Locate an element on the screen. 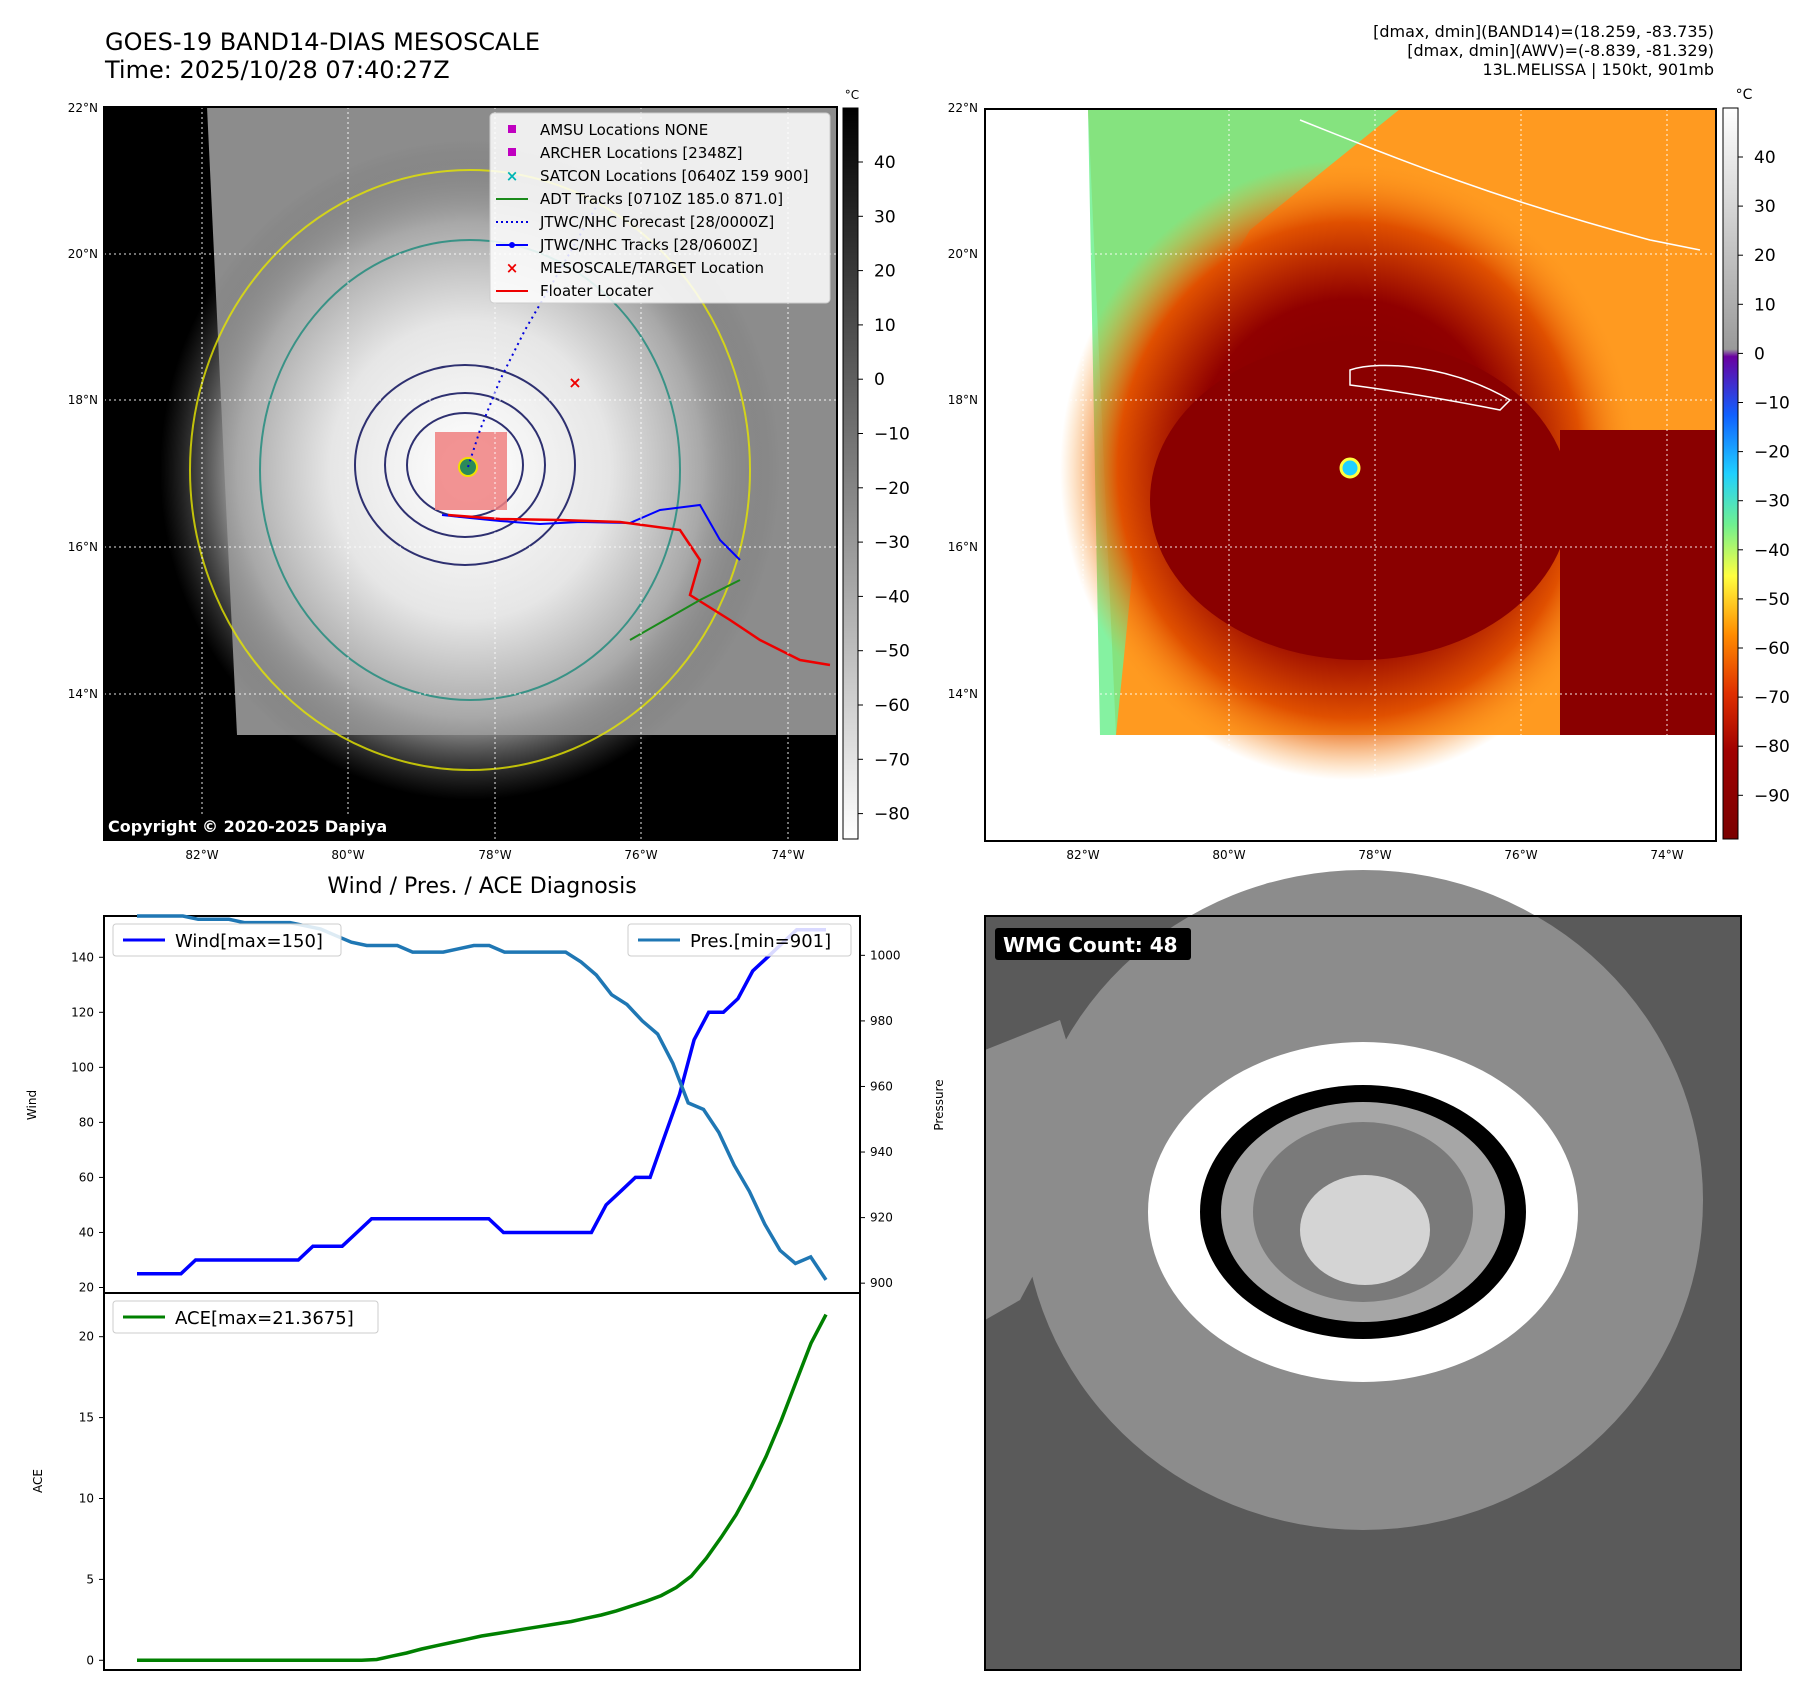 The image size is (1797, 1696). map-legend-item: ARCHER Locations [2348Z] is located at coordinates (625, 153).